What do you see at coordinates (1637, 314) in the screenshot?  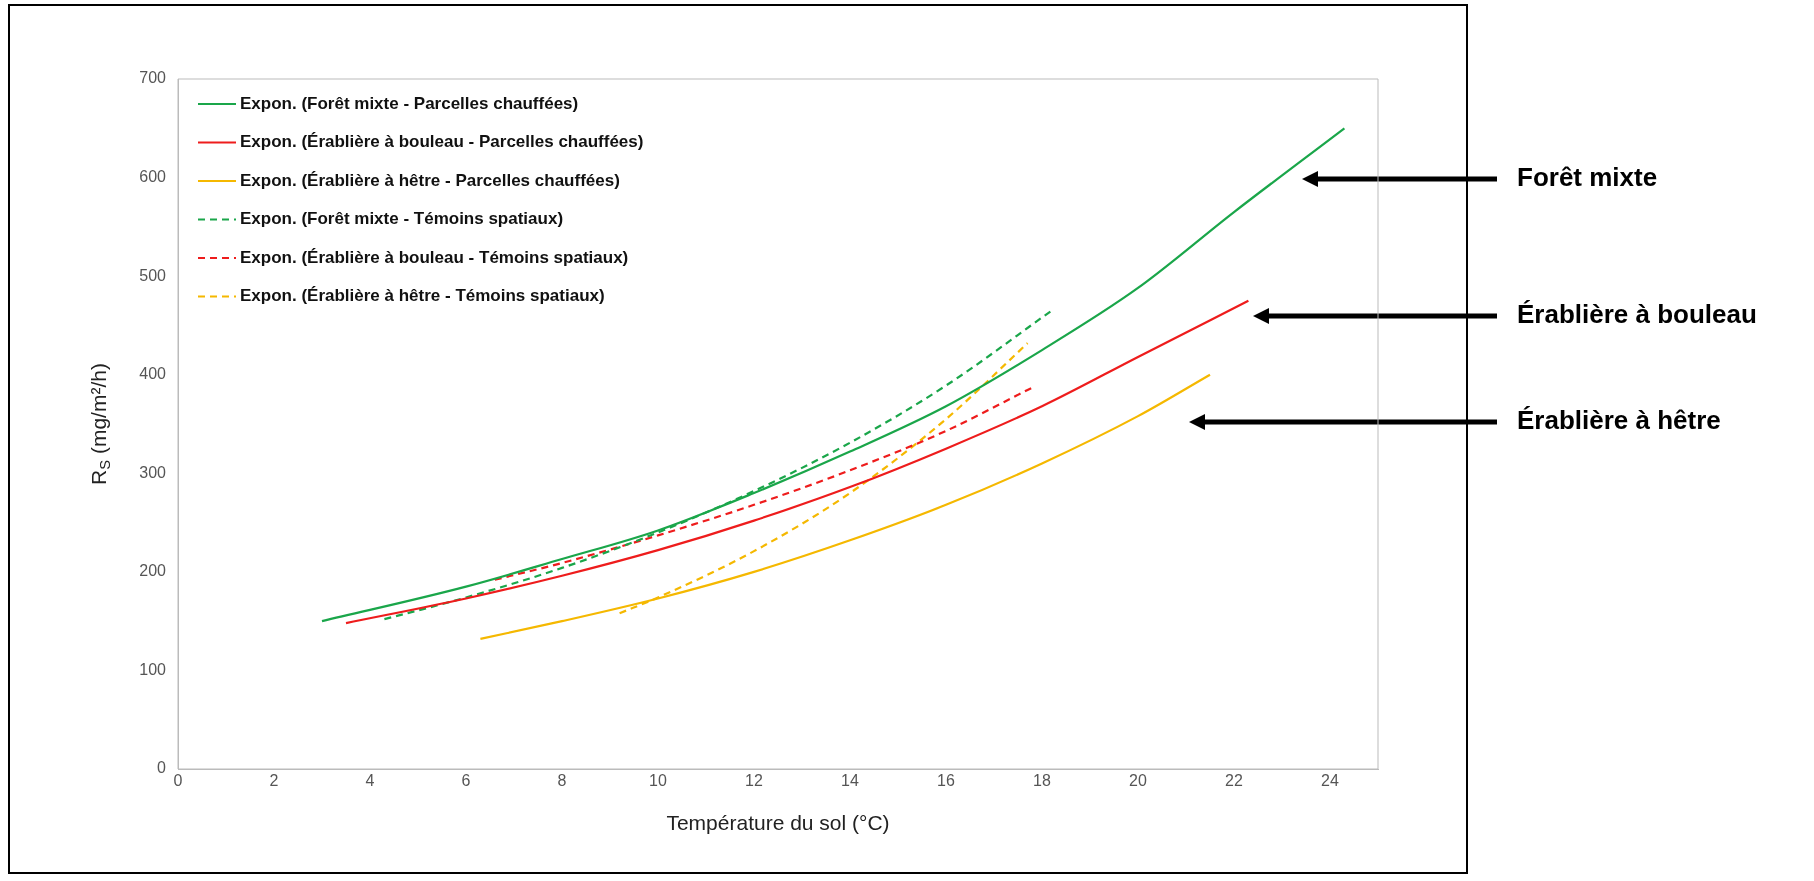 I see `text: Érablière à bouleau` at bounding box center [1637, 314].